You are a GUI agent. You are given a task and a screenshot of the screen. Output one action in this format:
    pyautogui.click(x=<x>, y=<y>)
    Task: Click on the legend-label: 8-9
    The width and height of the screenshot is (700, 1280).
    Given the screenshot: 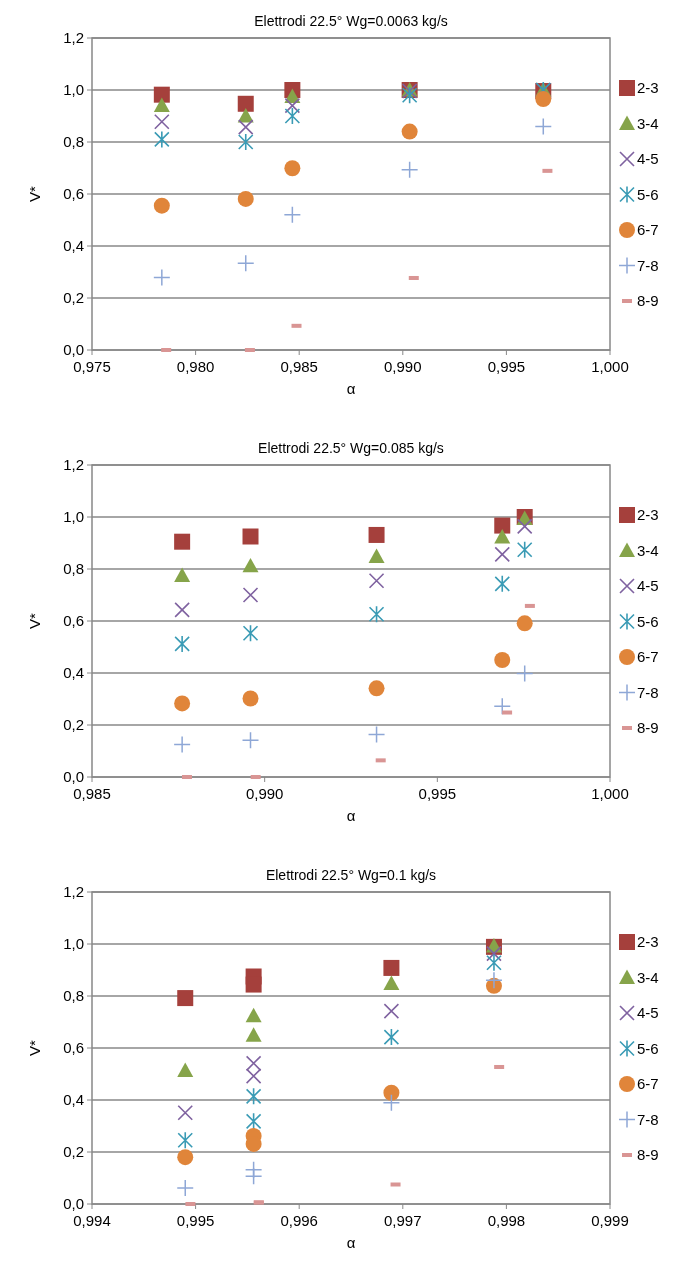 What is the action you would take?
    pyautogui.click(x=648, y=727)
    